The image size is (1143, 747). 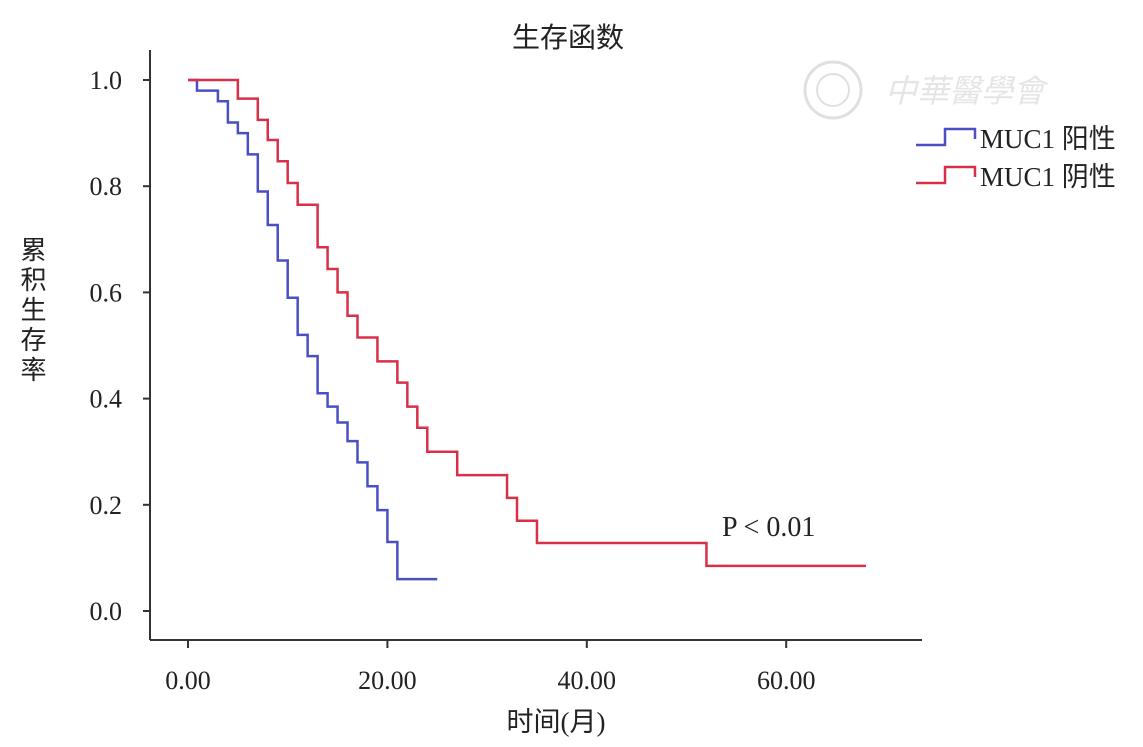 What do you see at coordinates (106, 611) in the screenshot?
I see `y-tick-label: 0.0` at bounding box center [106, 611].